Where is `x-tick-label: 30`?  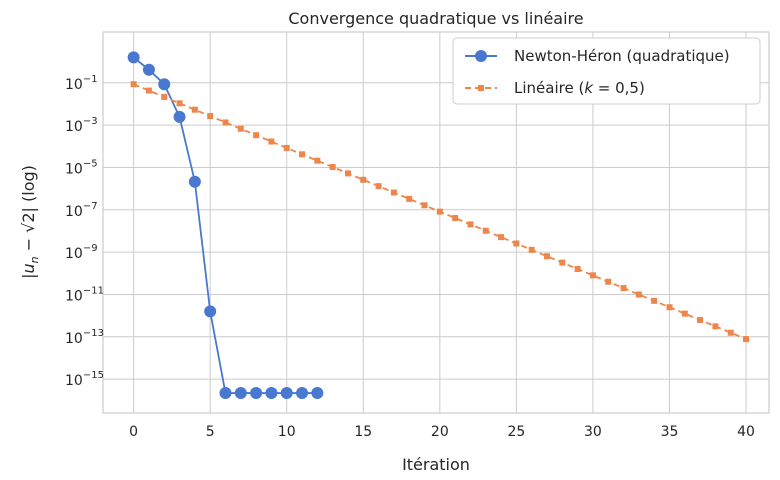
x-tick-label: 30 is located at coordinates (593, 432).